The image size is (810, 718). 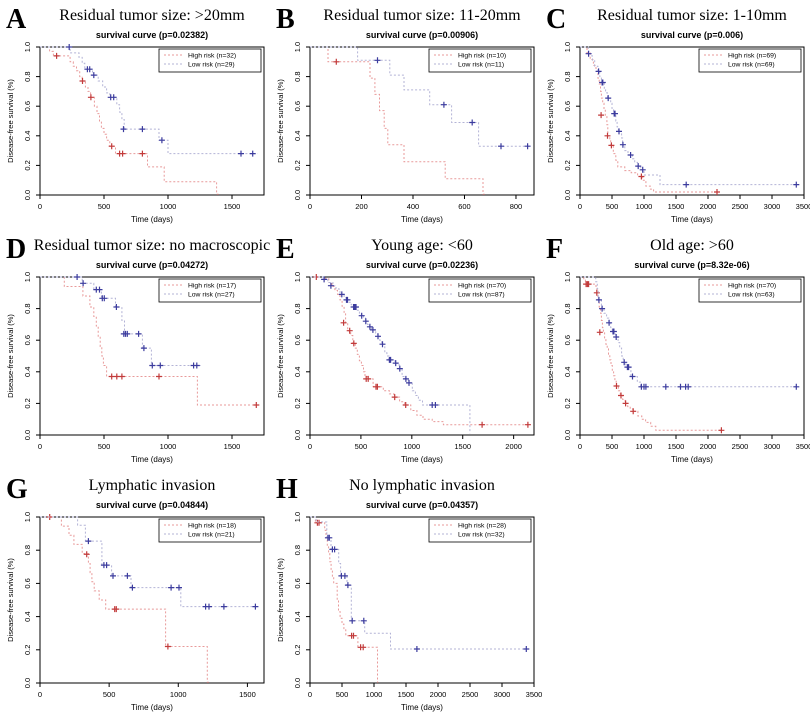 I want to click on panel-title: Lymphatic invasion, so click(x=152, y=485).